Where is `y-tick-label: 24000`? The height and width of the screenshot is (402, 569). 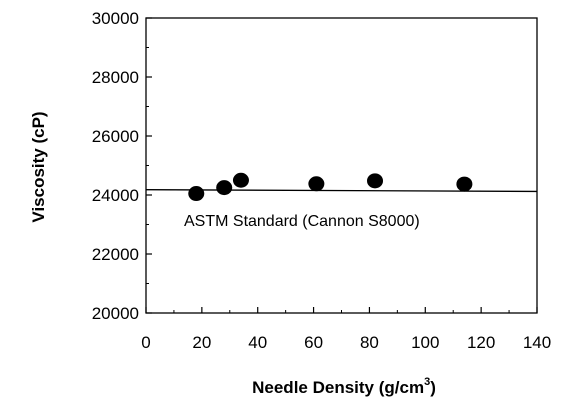 y-tick-label: 24000 is located at coordinates (115, 195).